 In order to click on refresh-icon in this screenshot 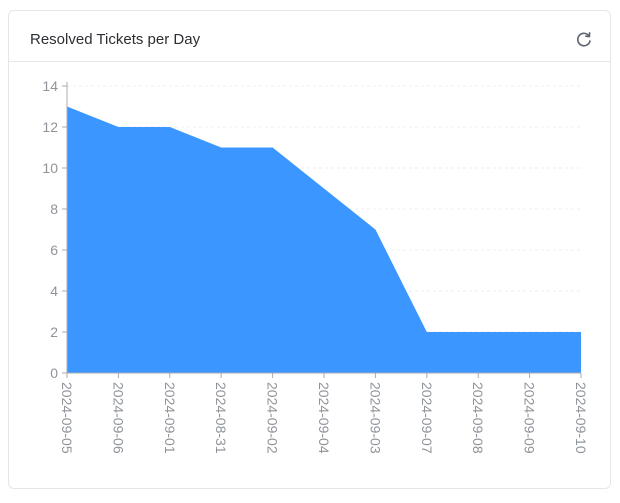, I will do `click(584, 40)`.